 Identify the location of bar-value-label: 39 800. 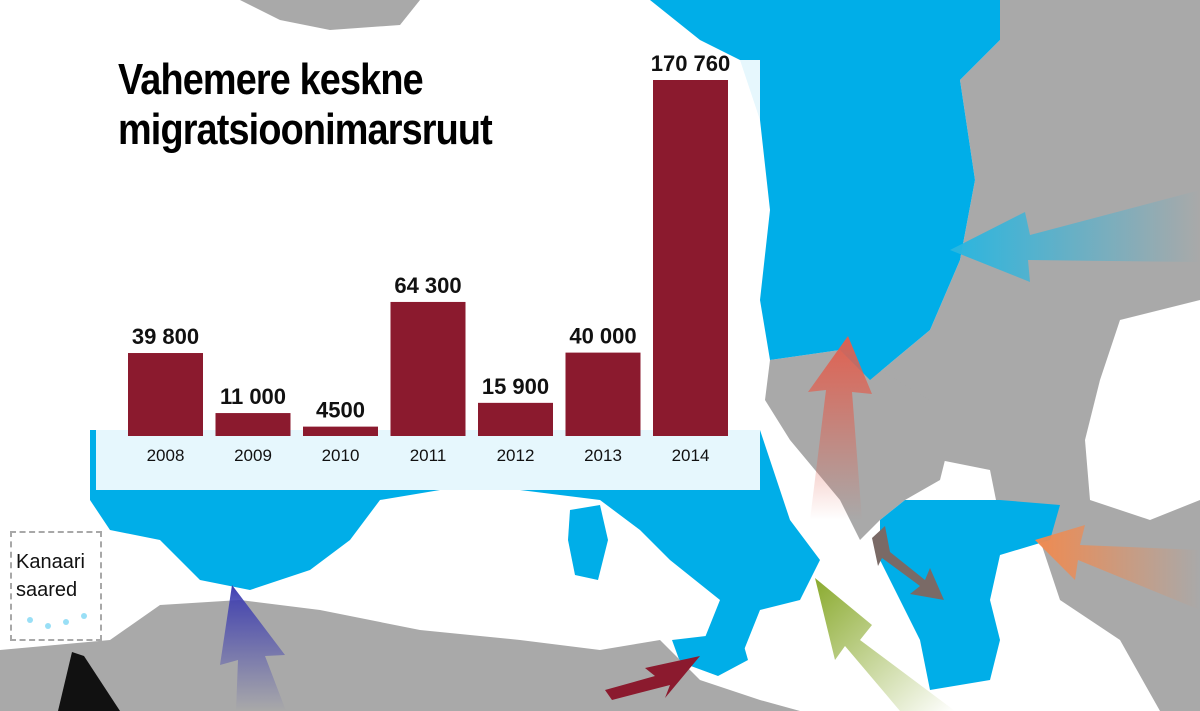
(165, 336).